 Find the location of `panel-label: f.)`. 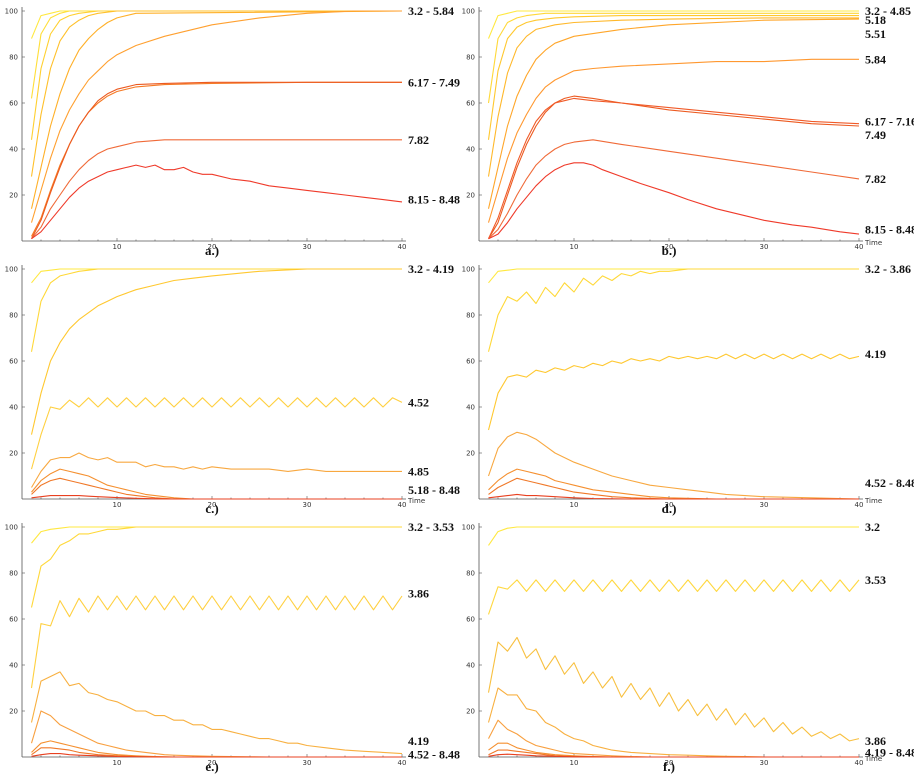

panel-label: f.) is located at coordinates (669, 766).